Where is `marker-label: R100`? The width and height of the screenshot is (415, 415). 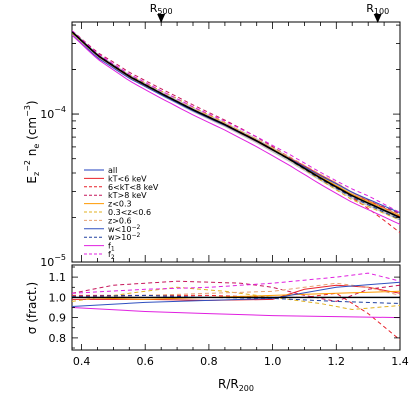
marker-label: R100 is located at coordinates (377, 9).